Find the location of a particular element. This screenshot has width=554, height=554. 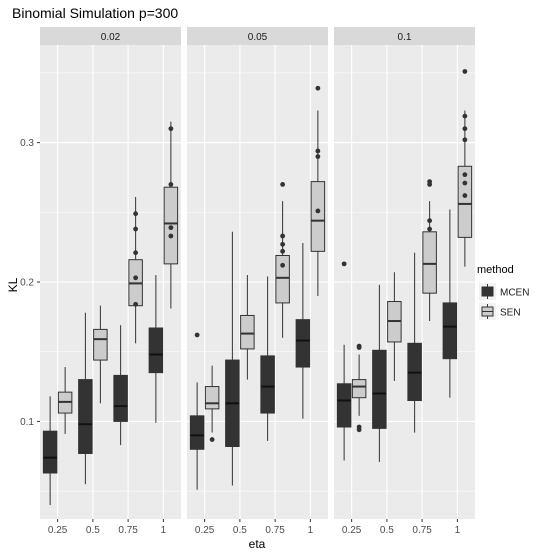

y-axis-label: KL is located at coordinates (13, 284).